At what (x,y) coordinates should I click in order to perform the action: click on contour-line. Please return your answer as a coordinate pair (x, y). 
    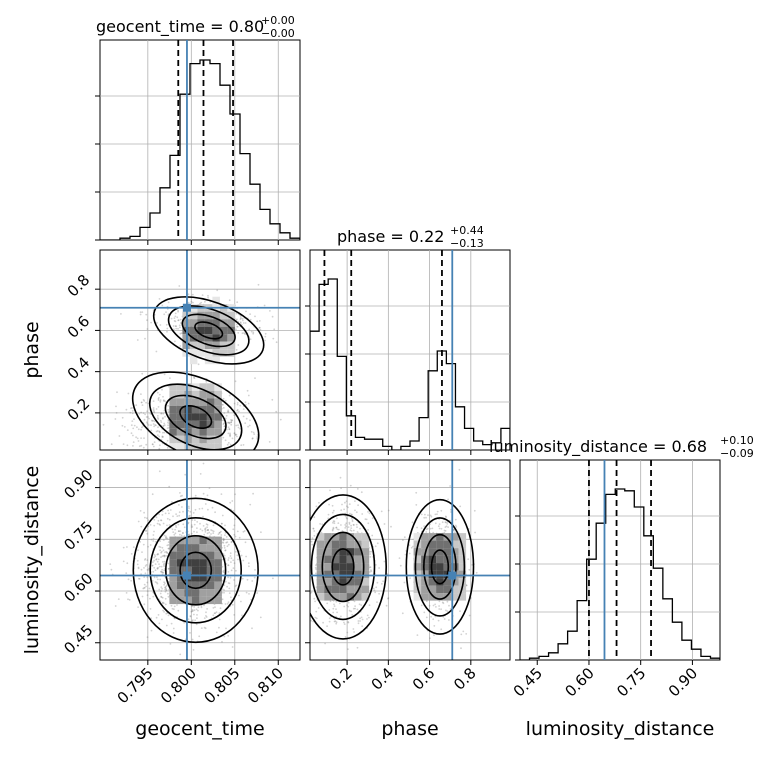
    Looking at the image, I should click on (343, 567).